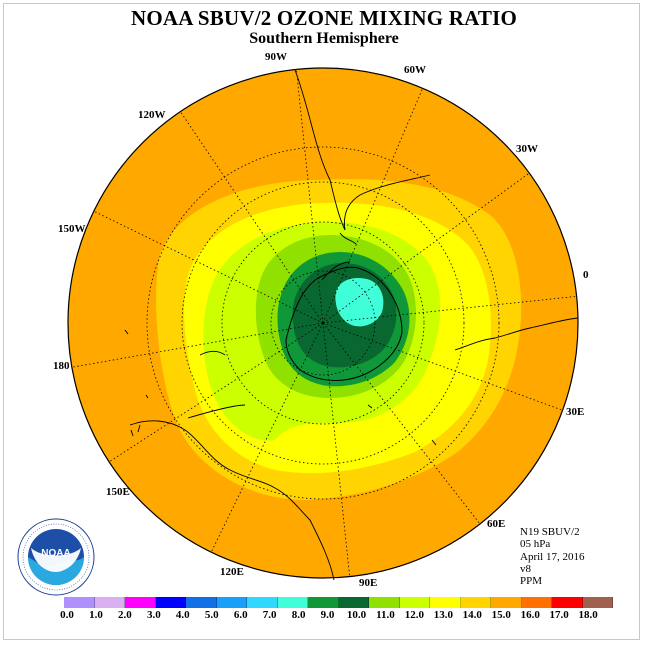 The height and width of the screenshot is (648, 648). Describe the element at coordinates (385, 615) in the screenshot. I see `color-bar-tick-label: 11.0` at that location.